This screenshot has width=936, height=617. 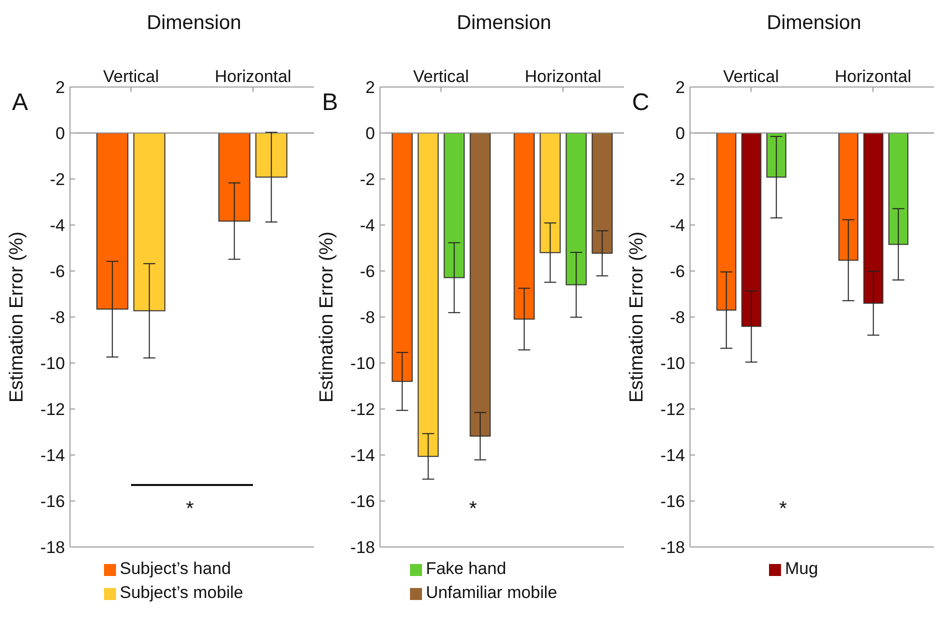 What do you see at coordinates (175, 568) in the screenshot?
I see `legend-label: Subject’s hand` at bounding box center [175, 568].